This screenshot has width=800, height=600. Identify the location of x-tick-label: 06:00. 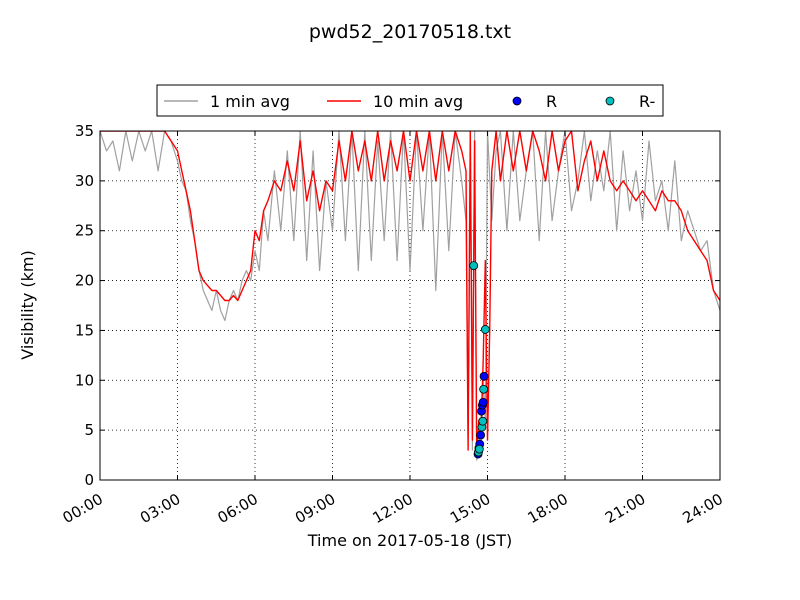
(238, 508).